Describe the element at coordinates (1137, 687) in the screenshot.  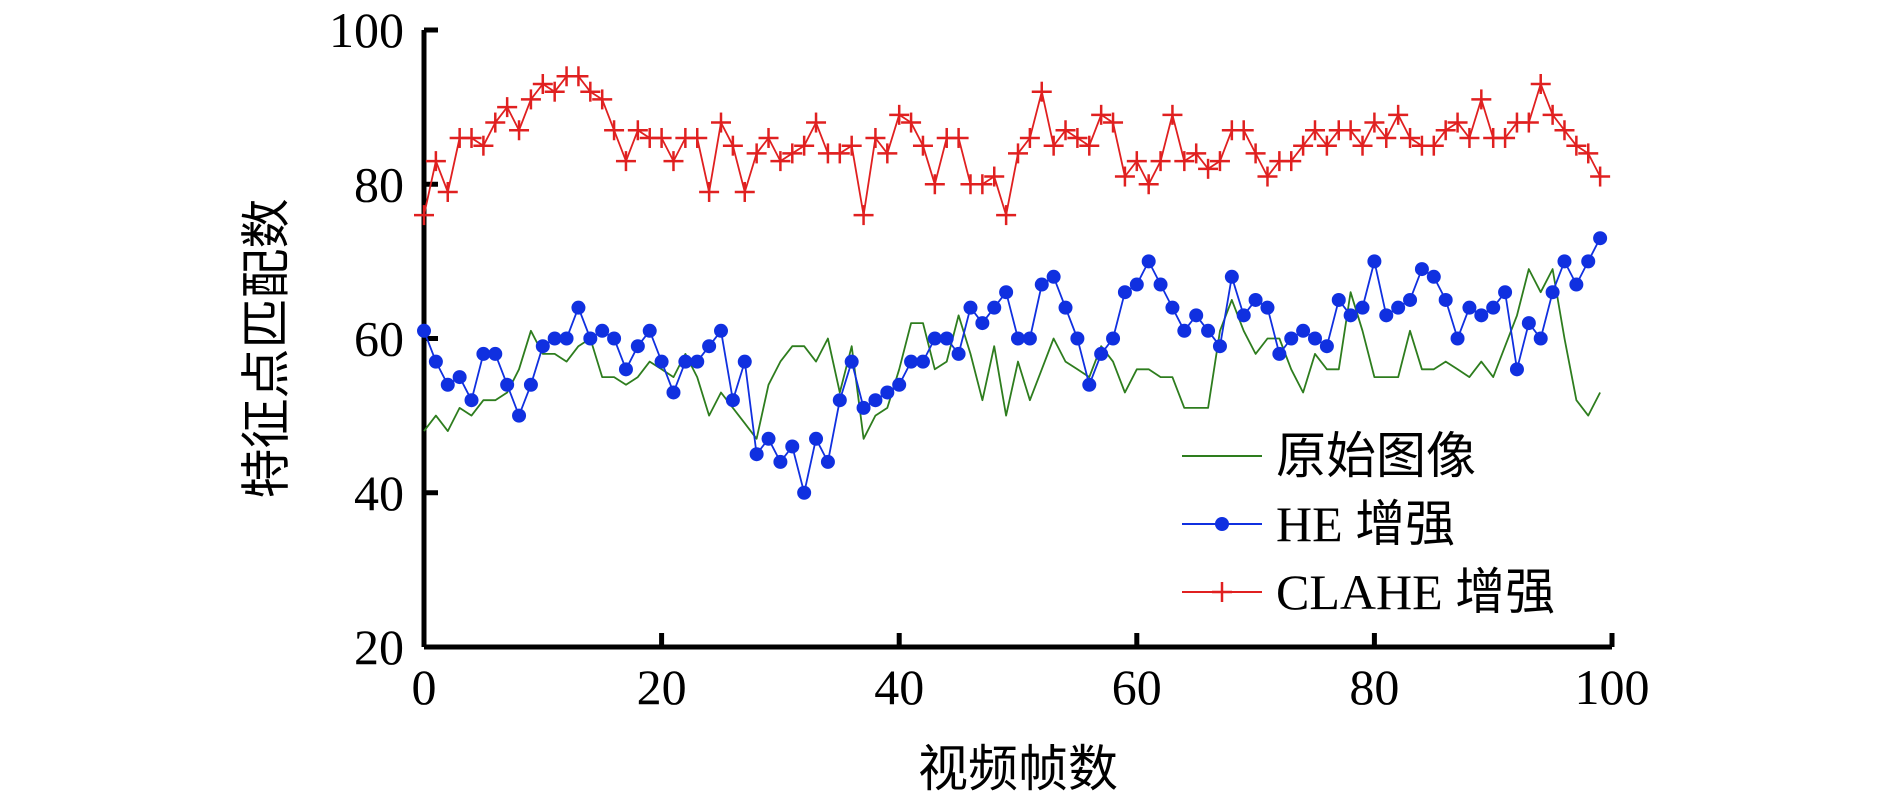
I see `x-tick-label: 60` at that location.